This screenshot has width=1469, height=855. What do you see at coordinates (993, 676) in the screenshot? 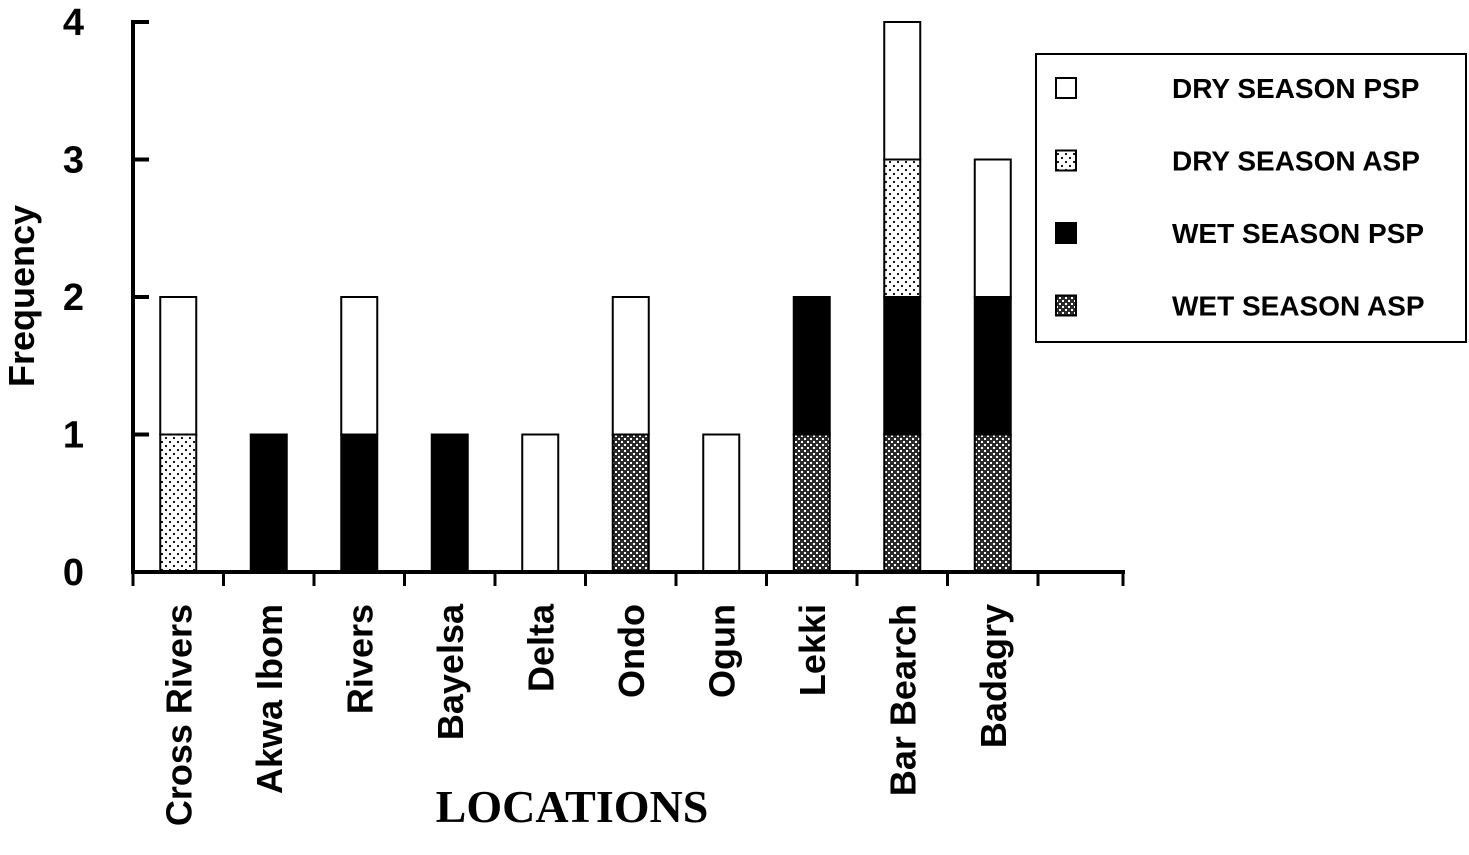
I see `x-category-label-badagry: Badagry` at bounding box center [993, 676].